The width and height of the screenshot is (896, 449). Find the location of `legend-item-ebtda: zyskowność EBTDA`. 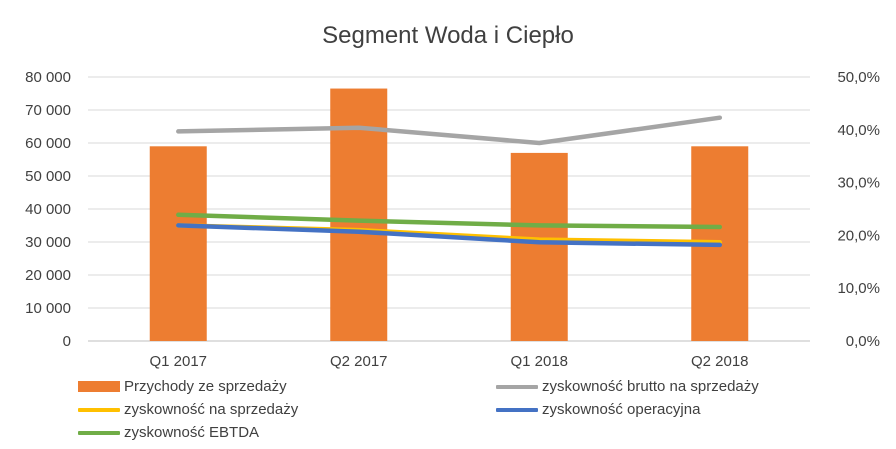

legend-item-ebtda: zyskowność EBTDA is located at coordinates (168, 432).